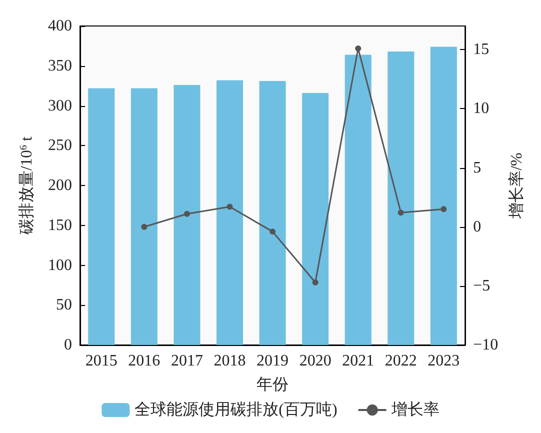 This screenshot has width=541, height=433. Describe the element at coordinates (60, 185) in the screenshot. I see `y-tick-label: 200` at that location.